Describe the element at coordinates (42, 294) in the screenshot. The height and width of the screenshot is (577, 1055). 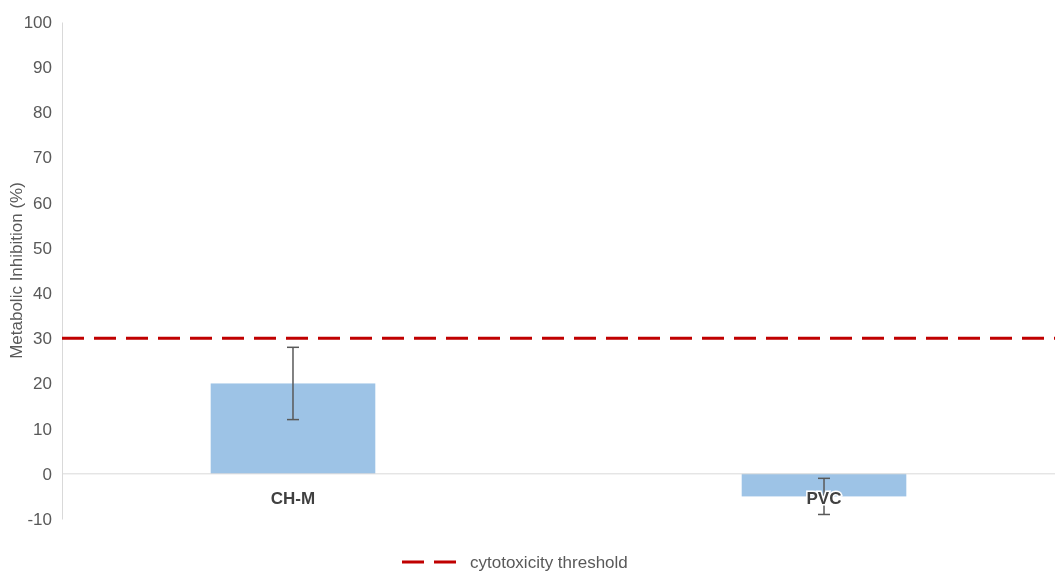
I see `y-tick-label: 40` at that location.